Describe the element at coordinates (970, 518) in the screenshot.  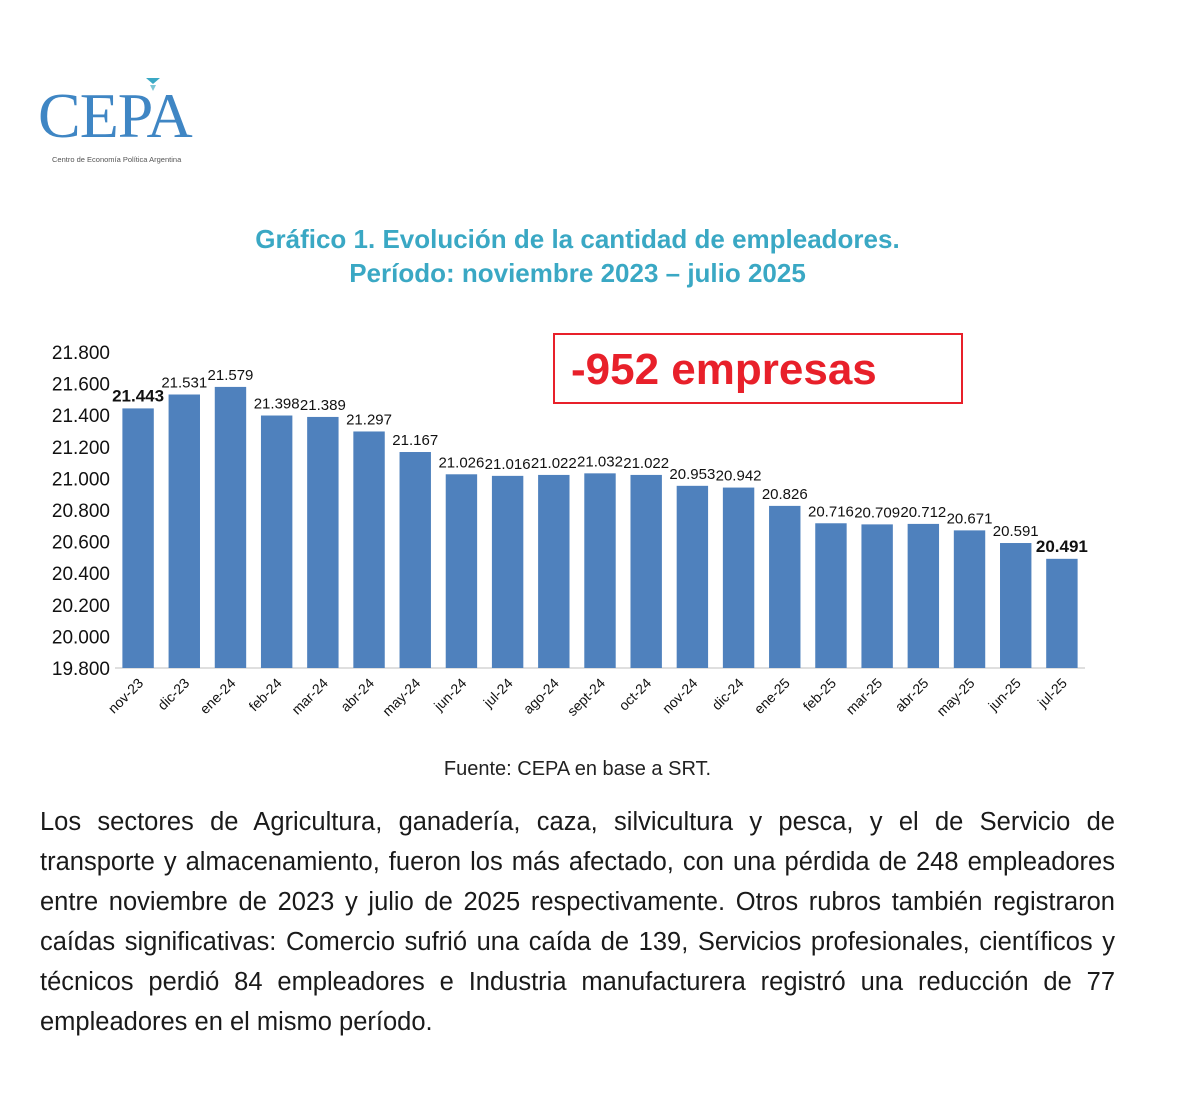
I see `data-label: 20.671` at that location.